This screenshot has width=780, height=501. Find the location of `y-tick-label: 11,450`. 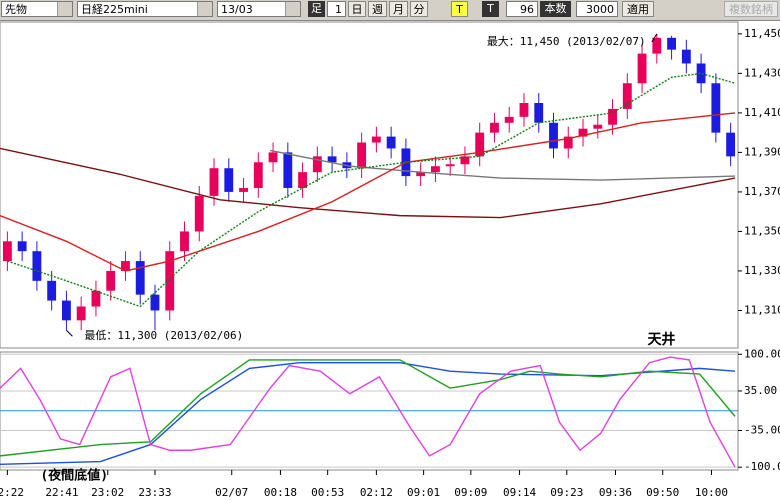

y-tick-label: 11,450 is located at coordinates (762, 33).